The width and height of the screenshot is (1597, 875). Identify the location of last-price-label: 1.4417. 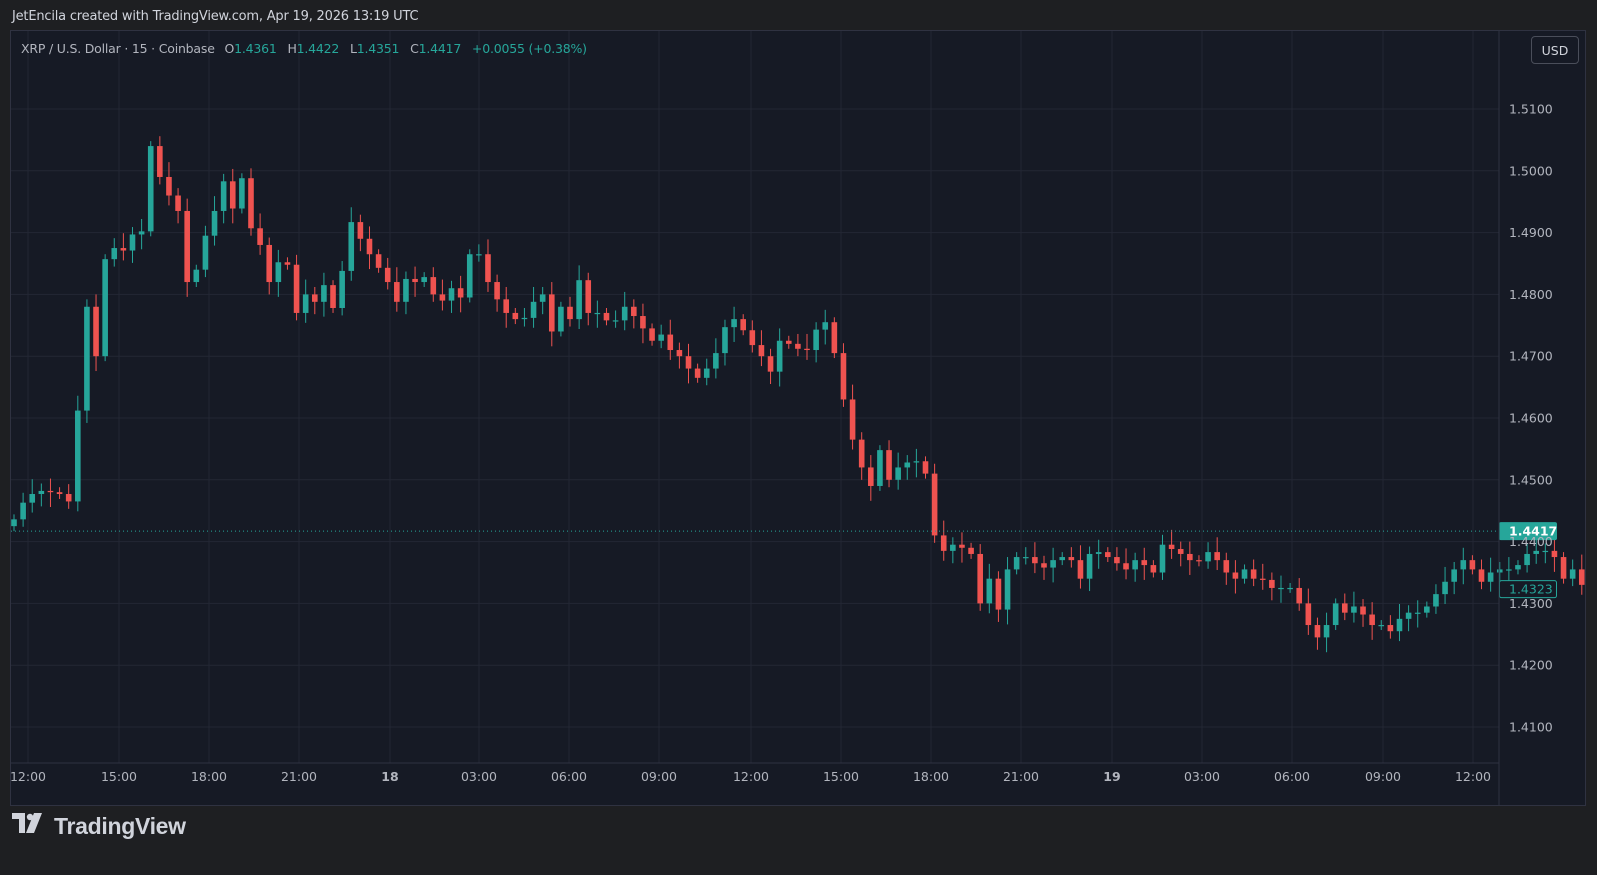
(1533, 531).